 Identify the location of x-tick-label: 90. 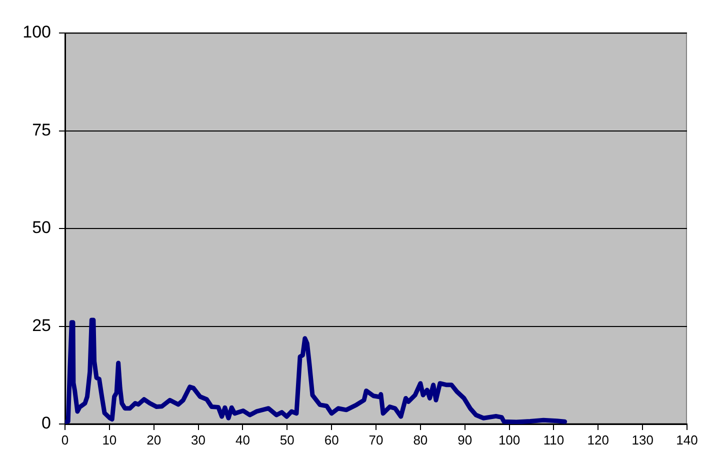
(465, 440).